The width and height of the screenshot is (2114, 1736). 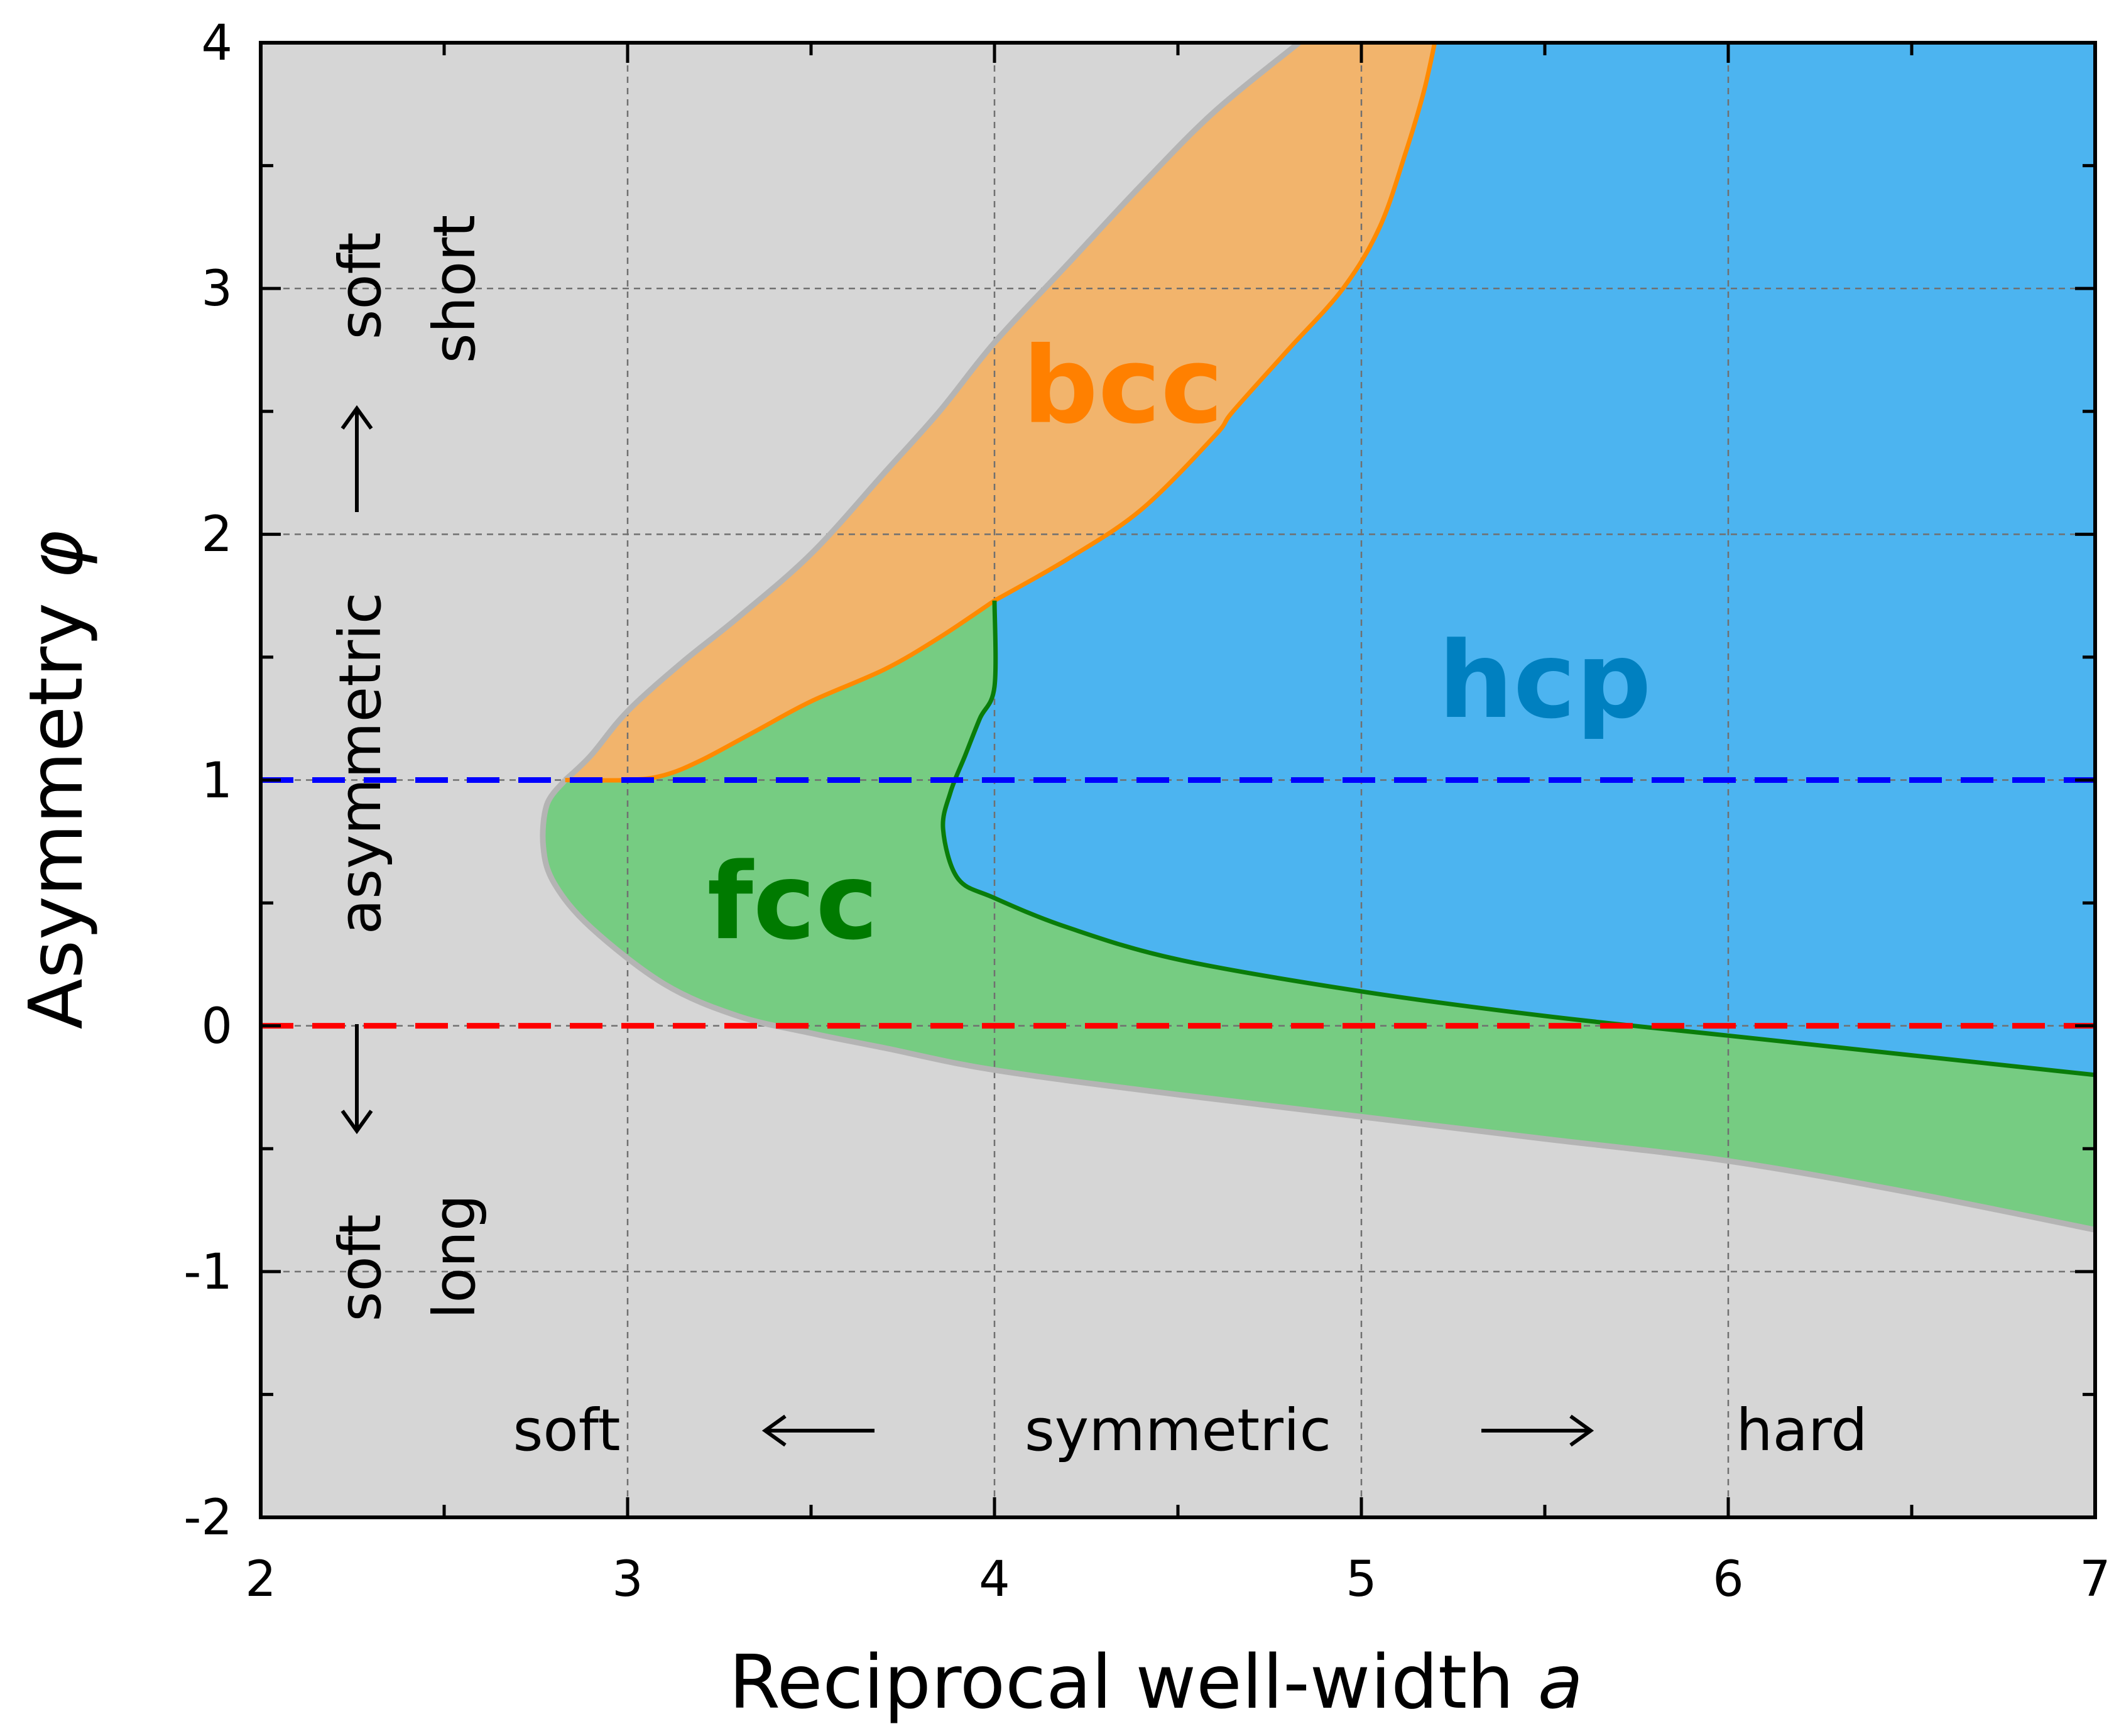 I want to click on y-tick-label: 1, so click(x=216, y=781).